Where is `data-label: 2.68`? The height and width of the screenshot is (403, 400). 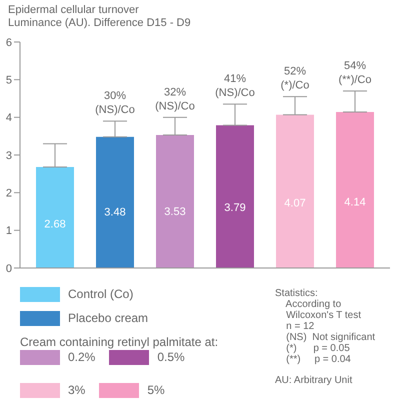 data-label: 2.68 is located at coordinates (55, 224).